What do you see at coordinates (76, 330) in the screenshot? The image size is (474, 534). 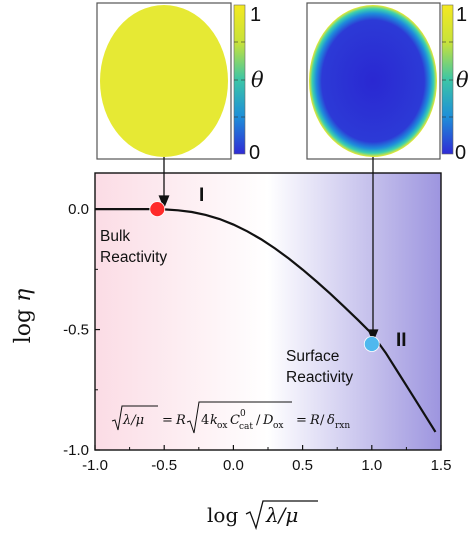 I see `y-tick-label: -0.5` at bounding box center [76, 330].